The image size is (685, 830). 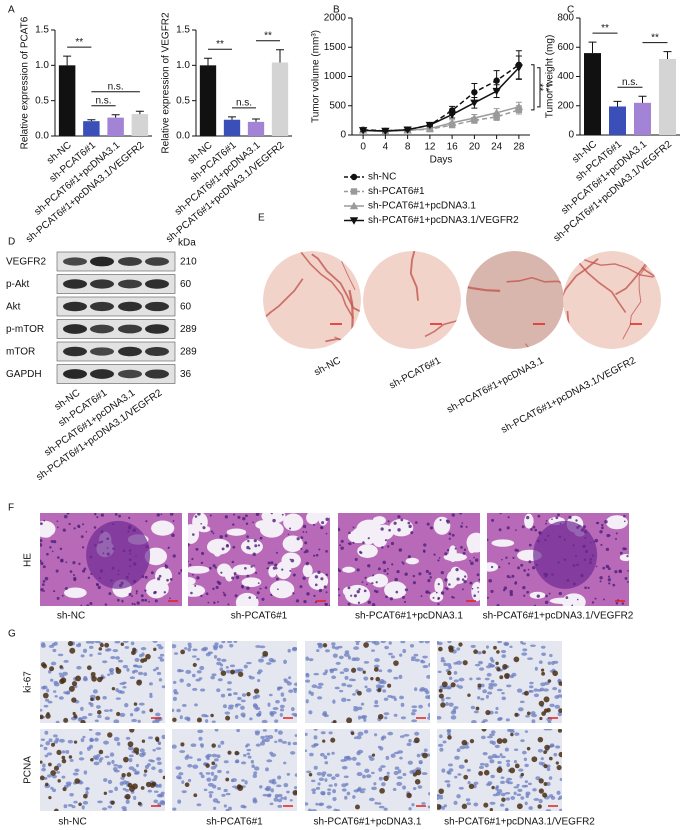 I want to click on blot-strip, so click(x=116, y=329).